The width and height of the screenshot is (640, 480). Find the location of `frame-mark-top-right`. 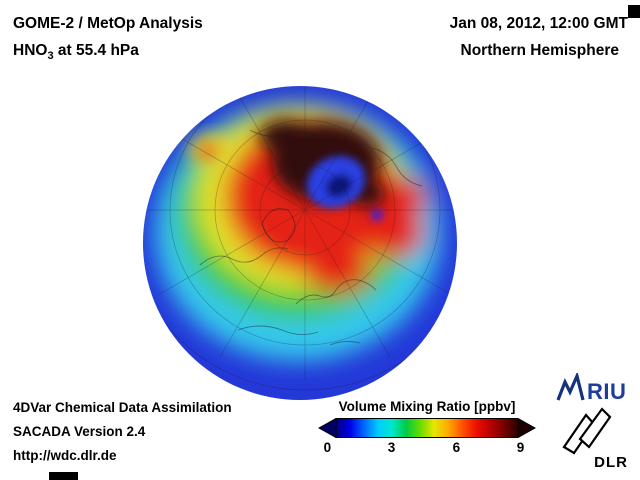

frame-mark-top-right is located at coordinates (634, 11).